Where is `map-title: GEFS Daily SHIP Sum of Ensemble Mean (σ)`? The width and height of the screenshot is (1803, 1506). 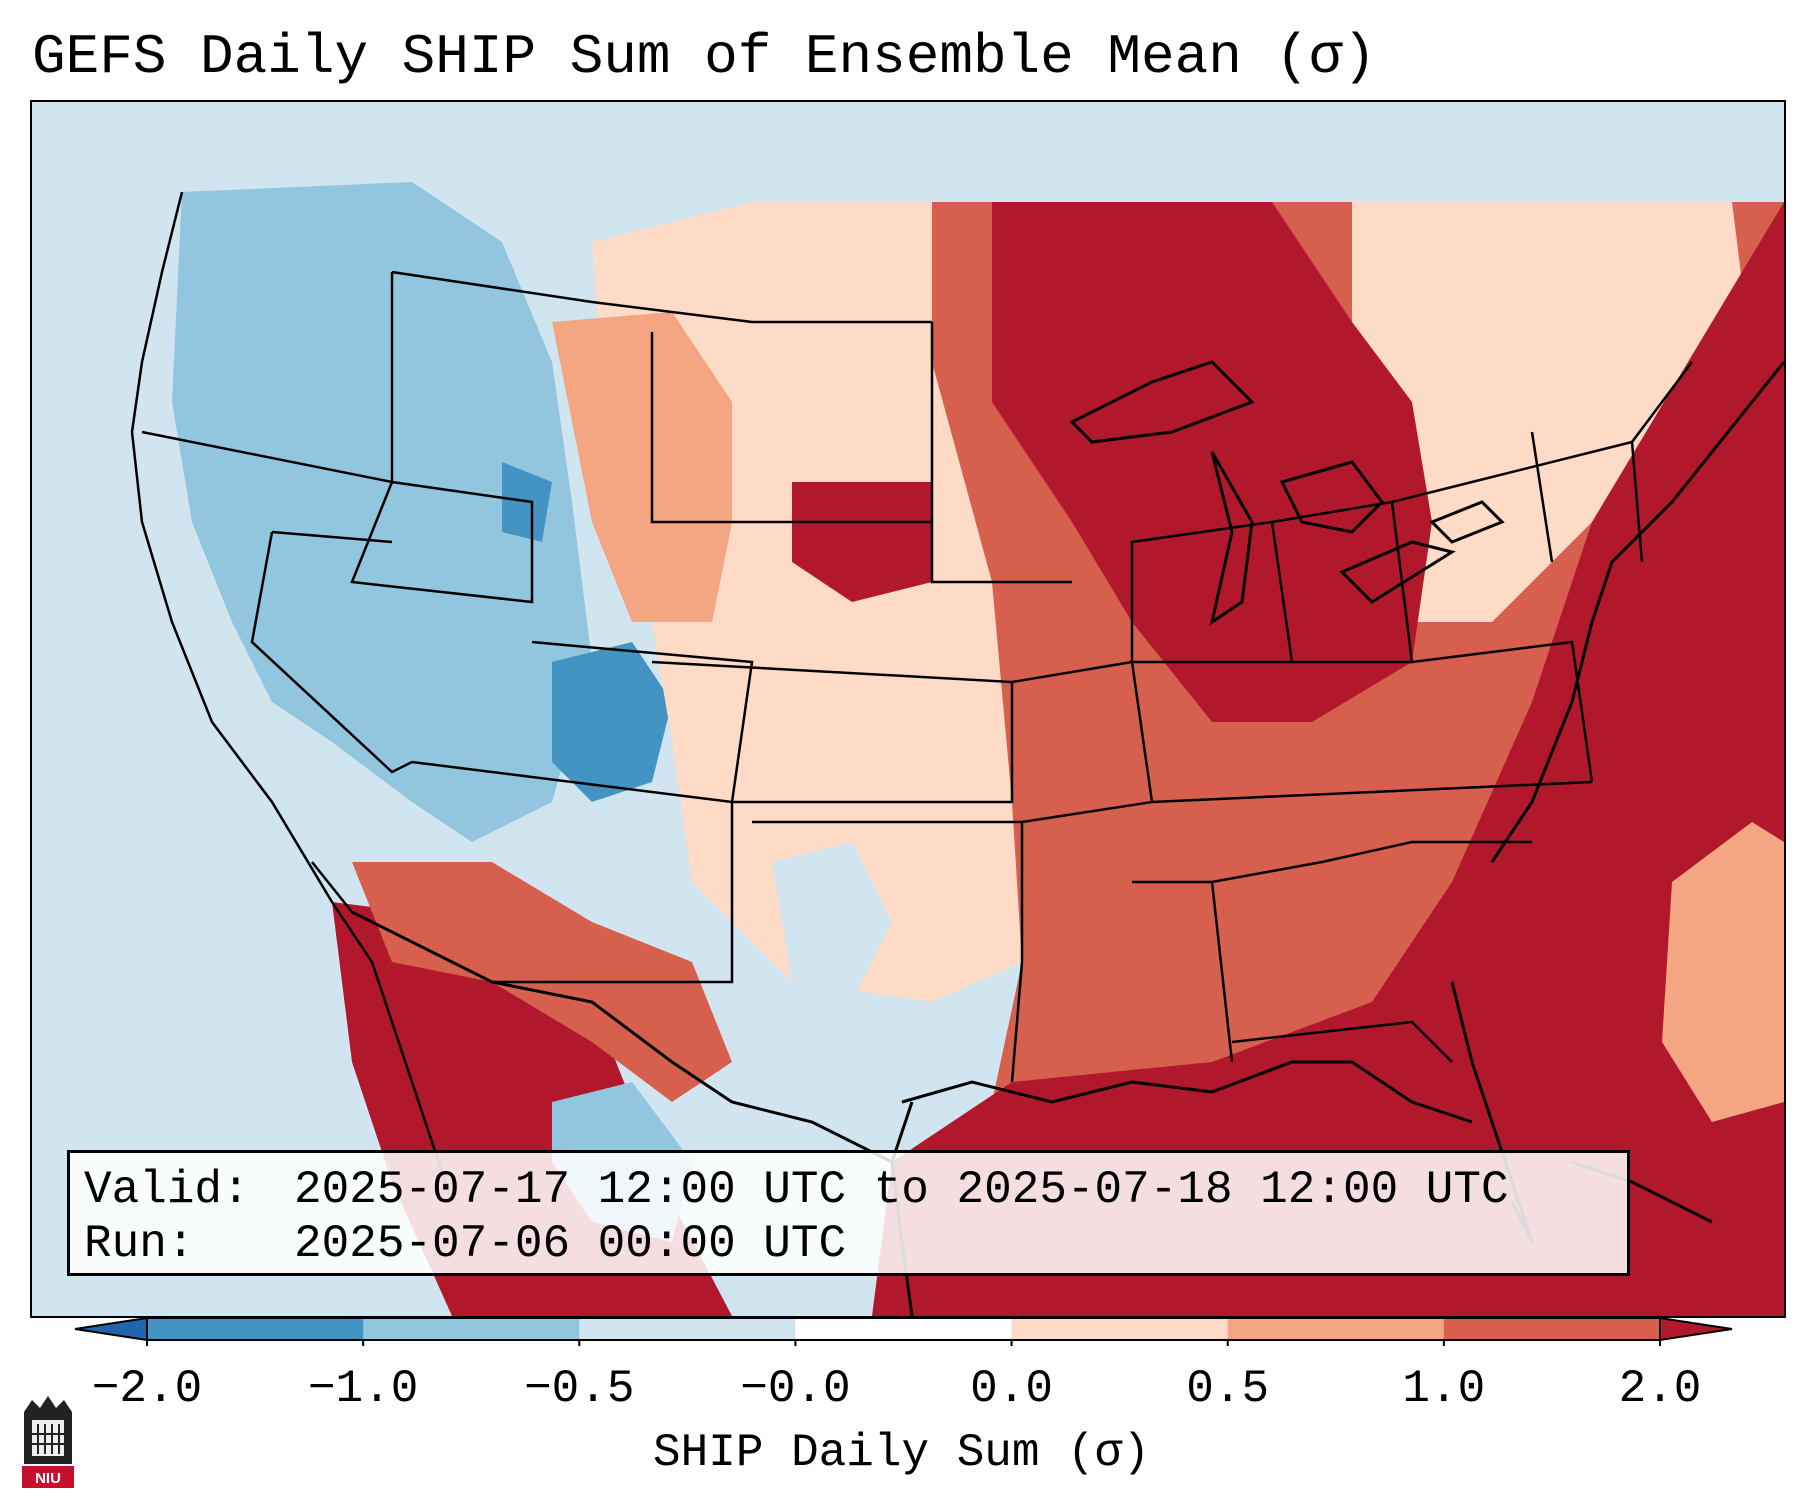 map-title: GEFS Daily SHIP Sum of Ensemble Mean (σ) is located at coordinates (704, 57).